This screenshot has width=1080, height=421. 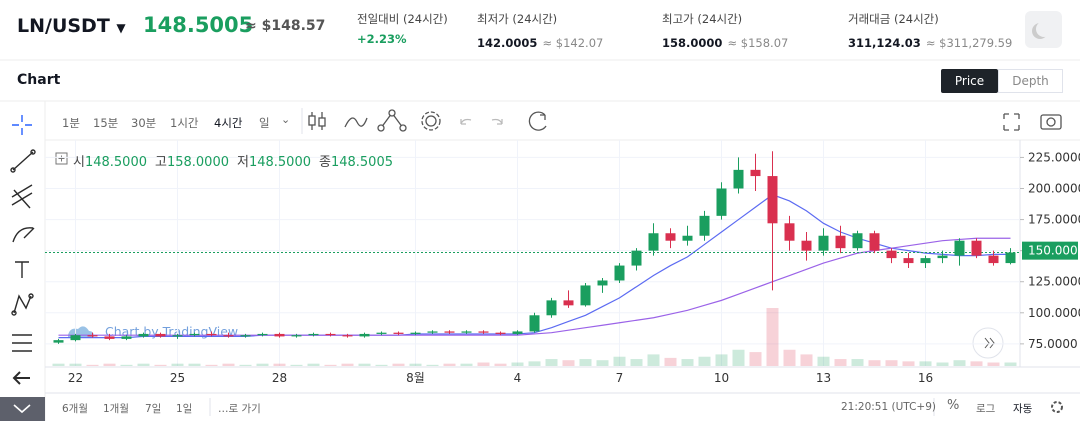 What do you see at coordinates (121, 28) in the screenshot?
I see `dropdown-caret: ▼` at bounding box center [121, 28].